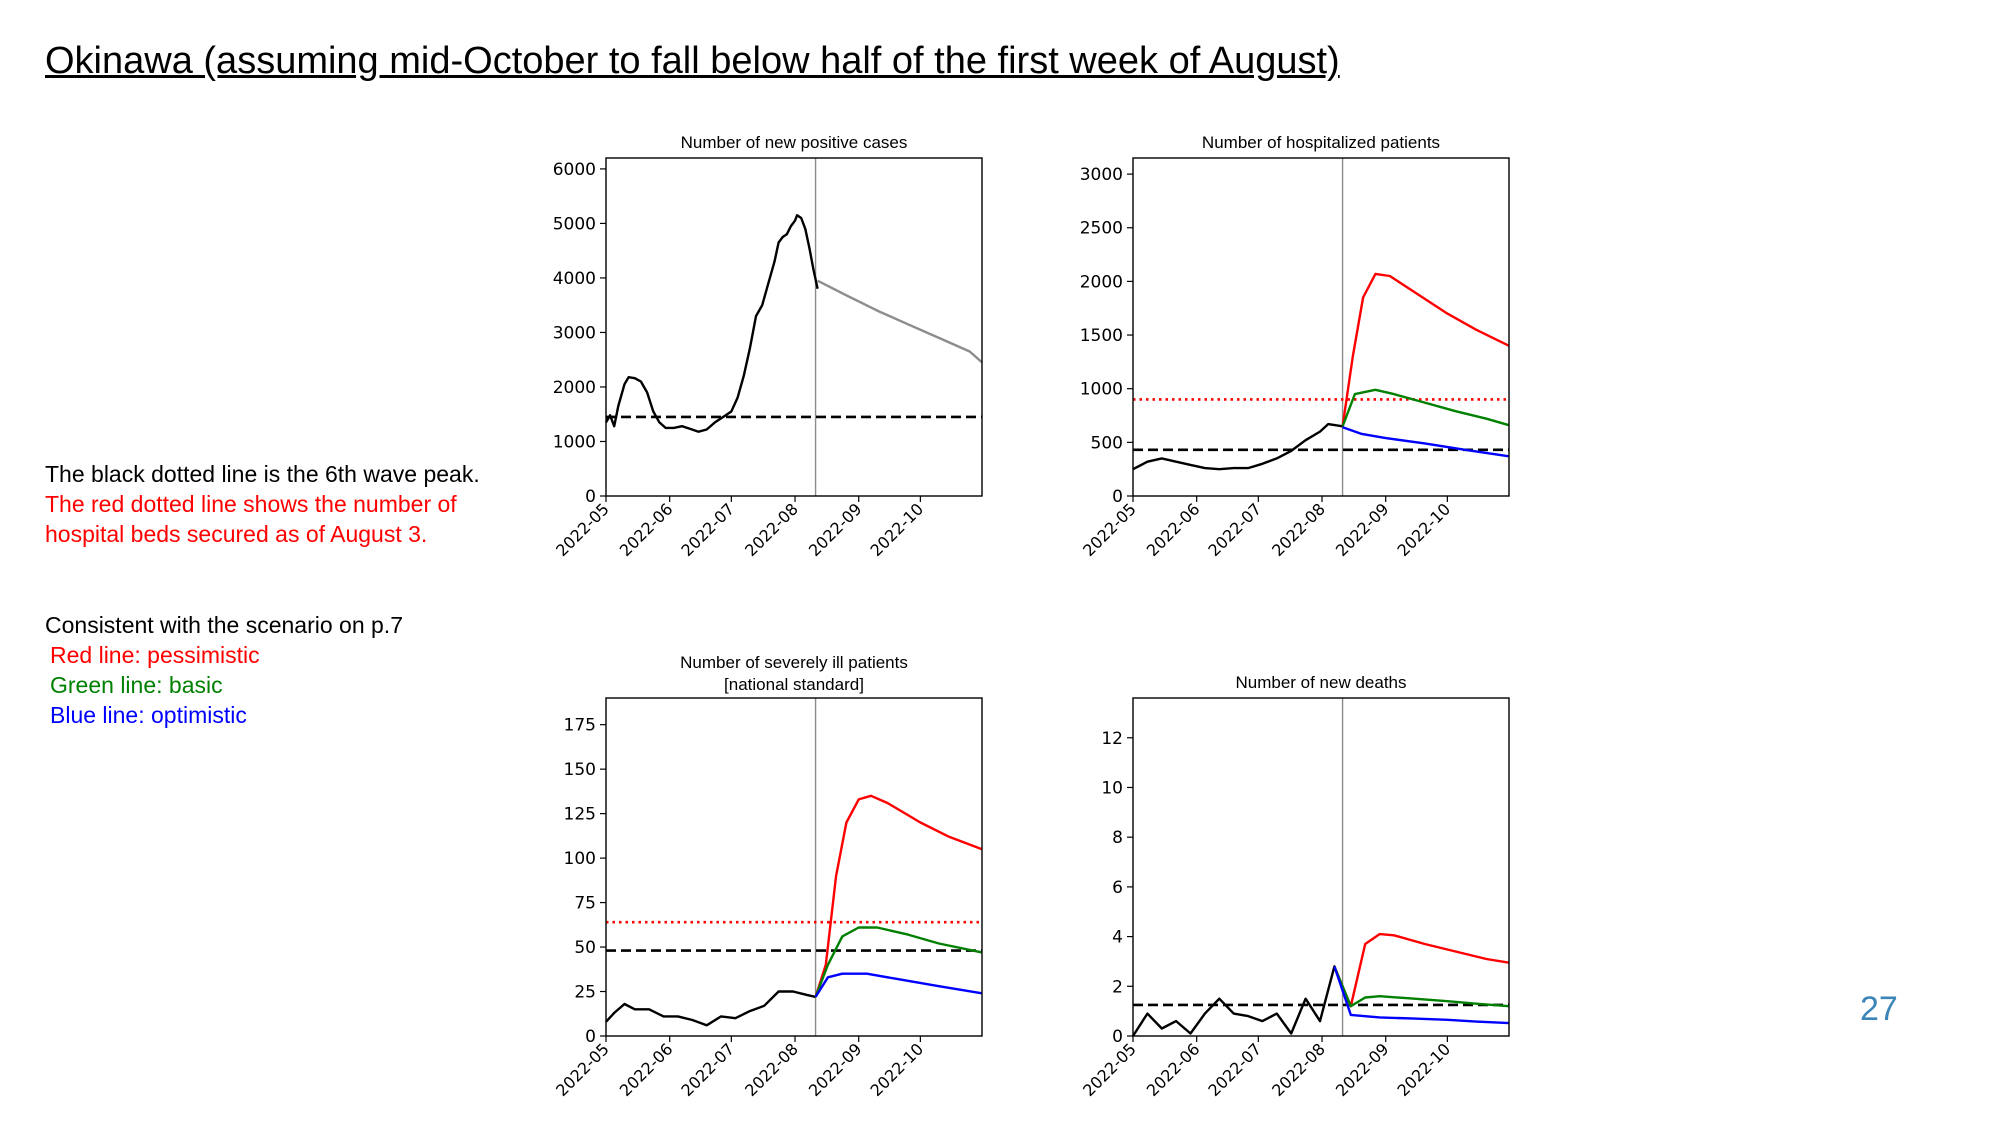  What do you see at coordinates (136, 685) in the screenshot?
I see `scenario-basic: Green line: basic` at bounding box center [136, 685].